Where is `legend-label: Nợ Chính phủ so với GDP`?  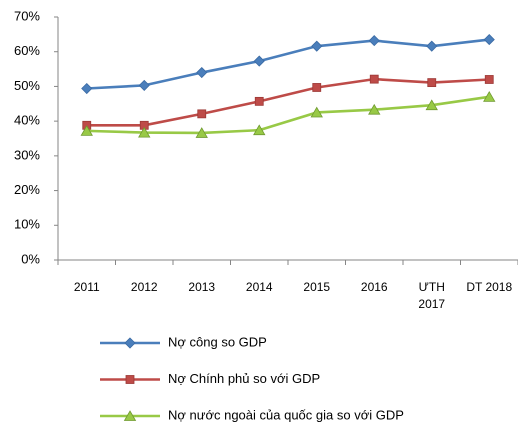
legend-label: Nợ Chính phủ so với GDP is located at coordinates (244, 378).